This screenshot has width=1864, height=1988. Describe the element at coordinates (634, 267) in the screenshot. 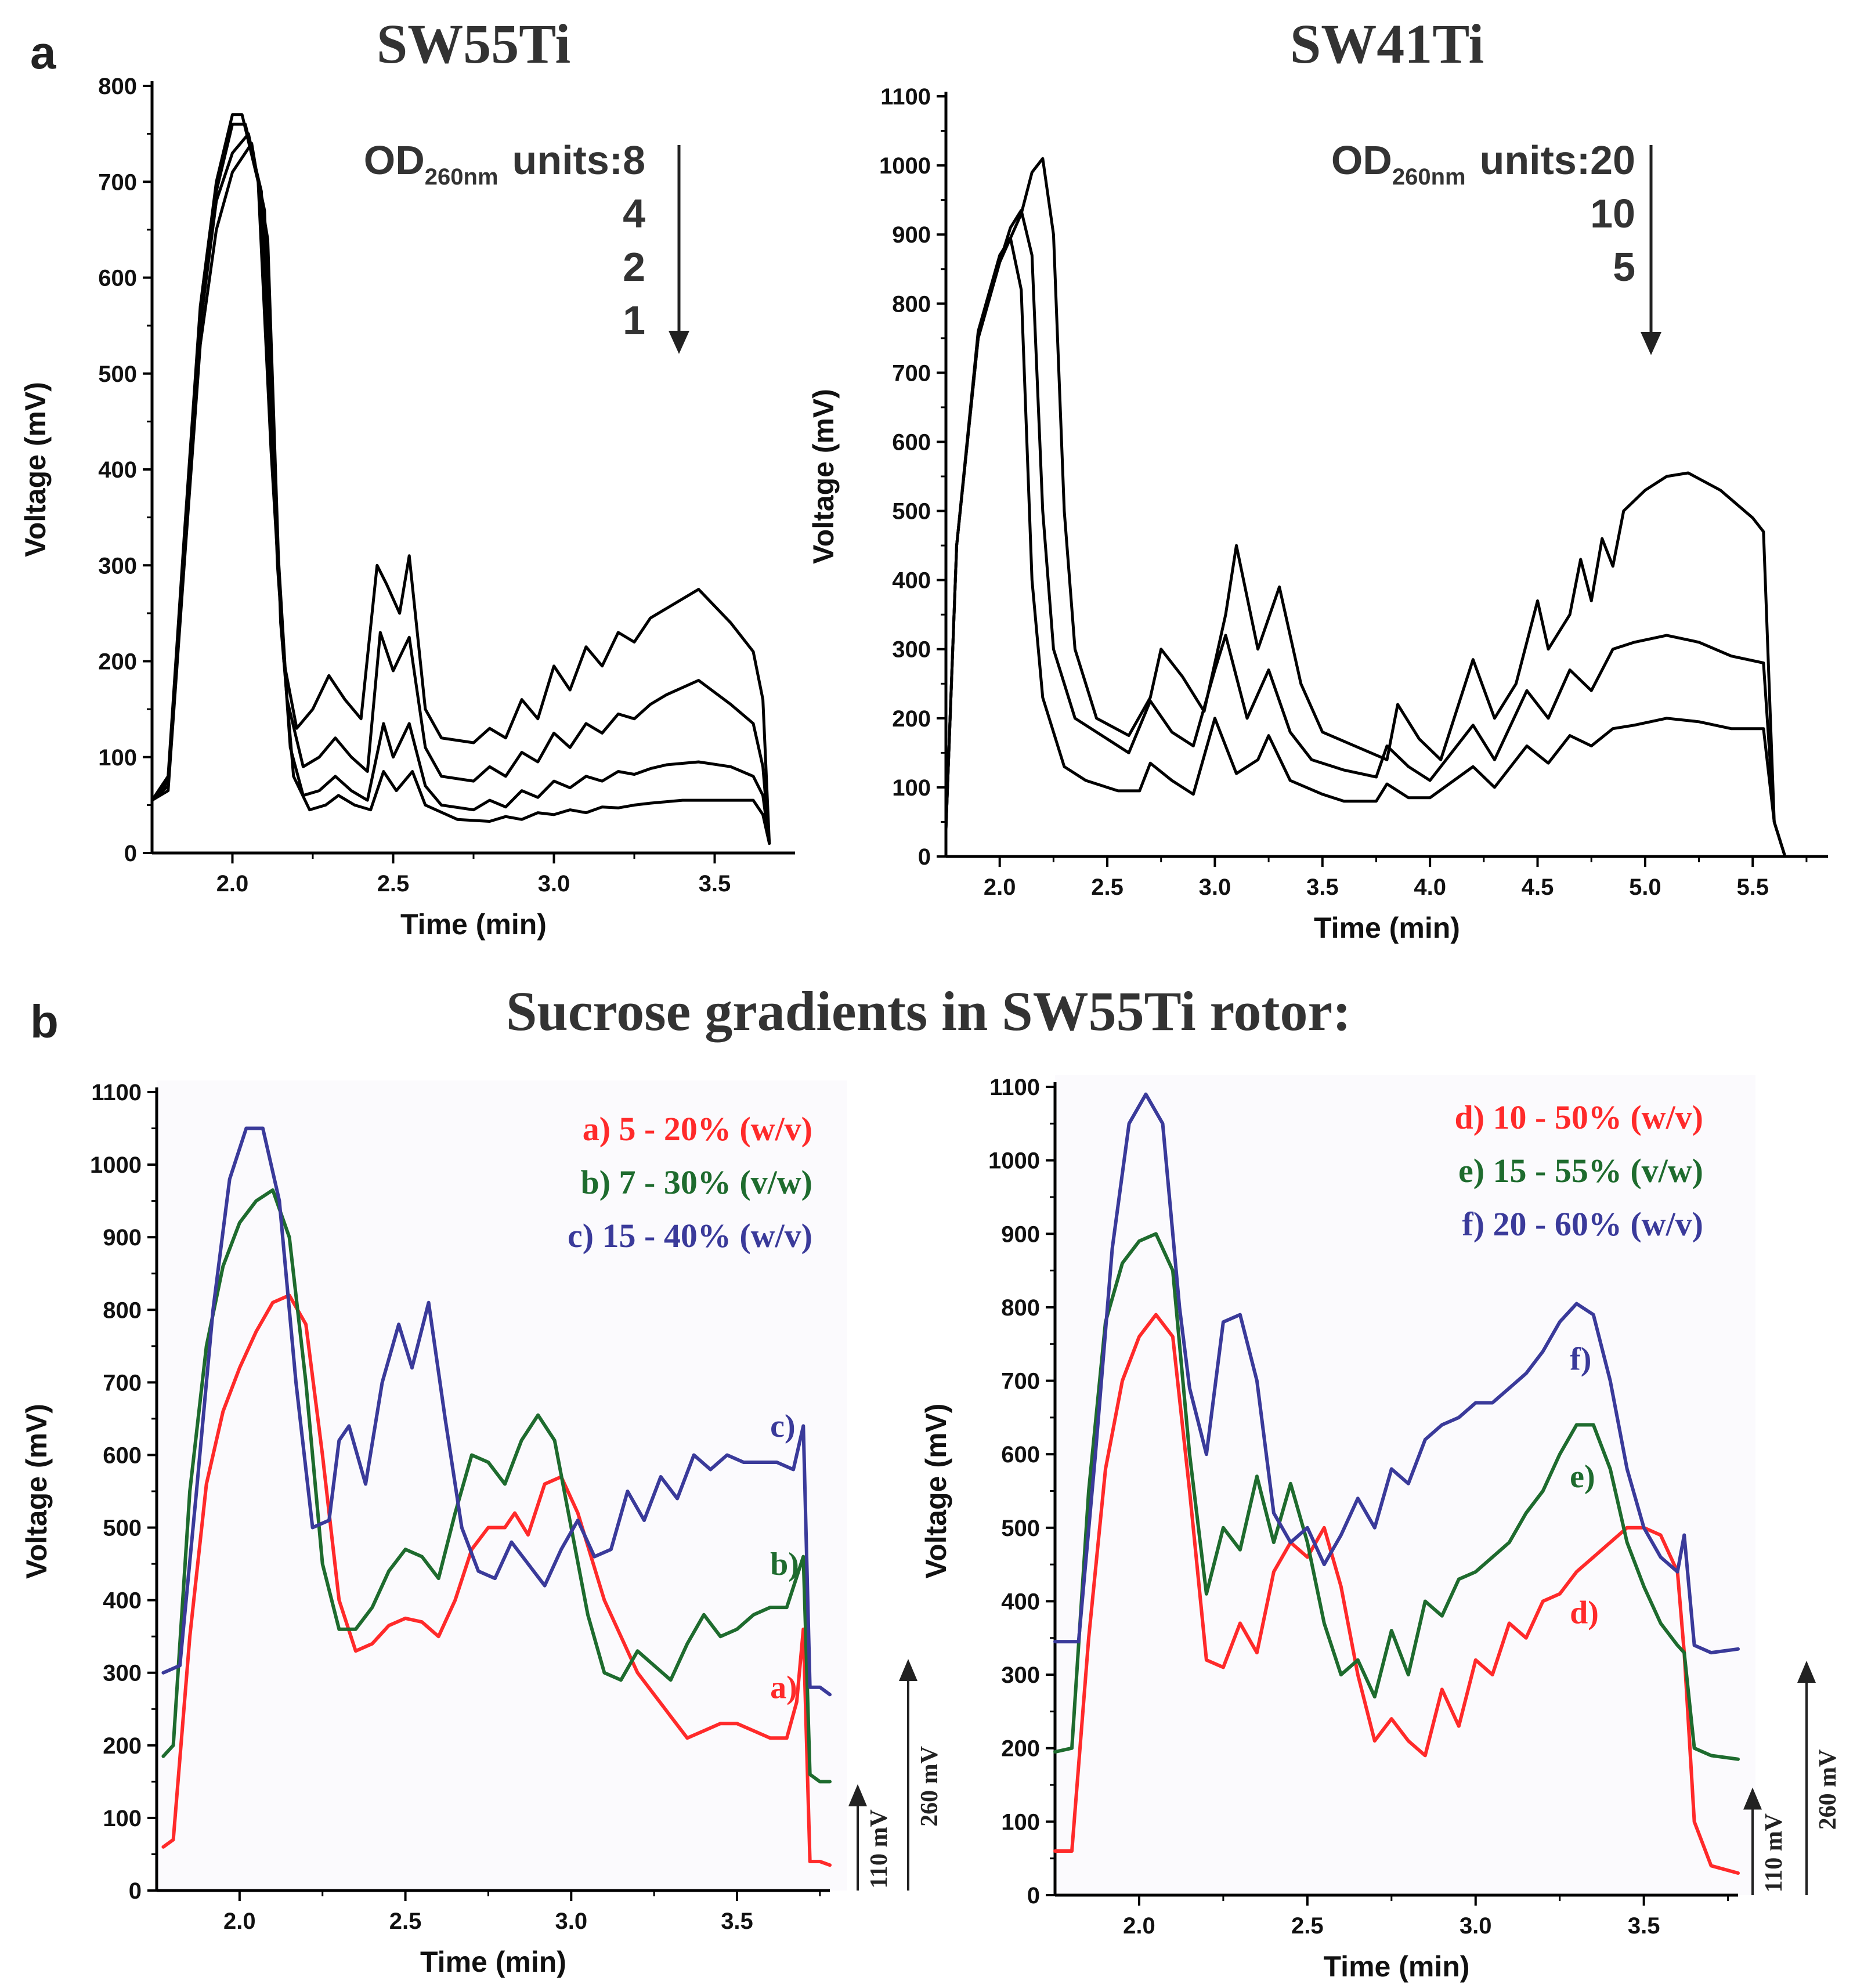

I see `od-value-label: 2` at that location.